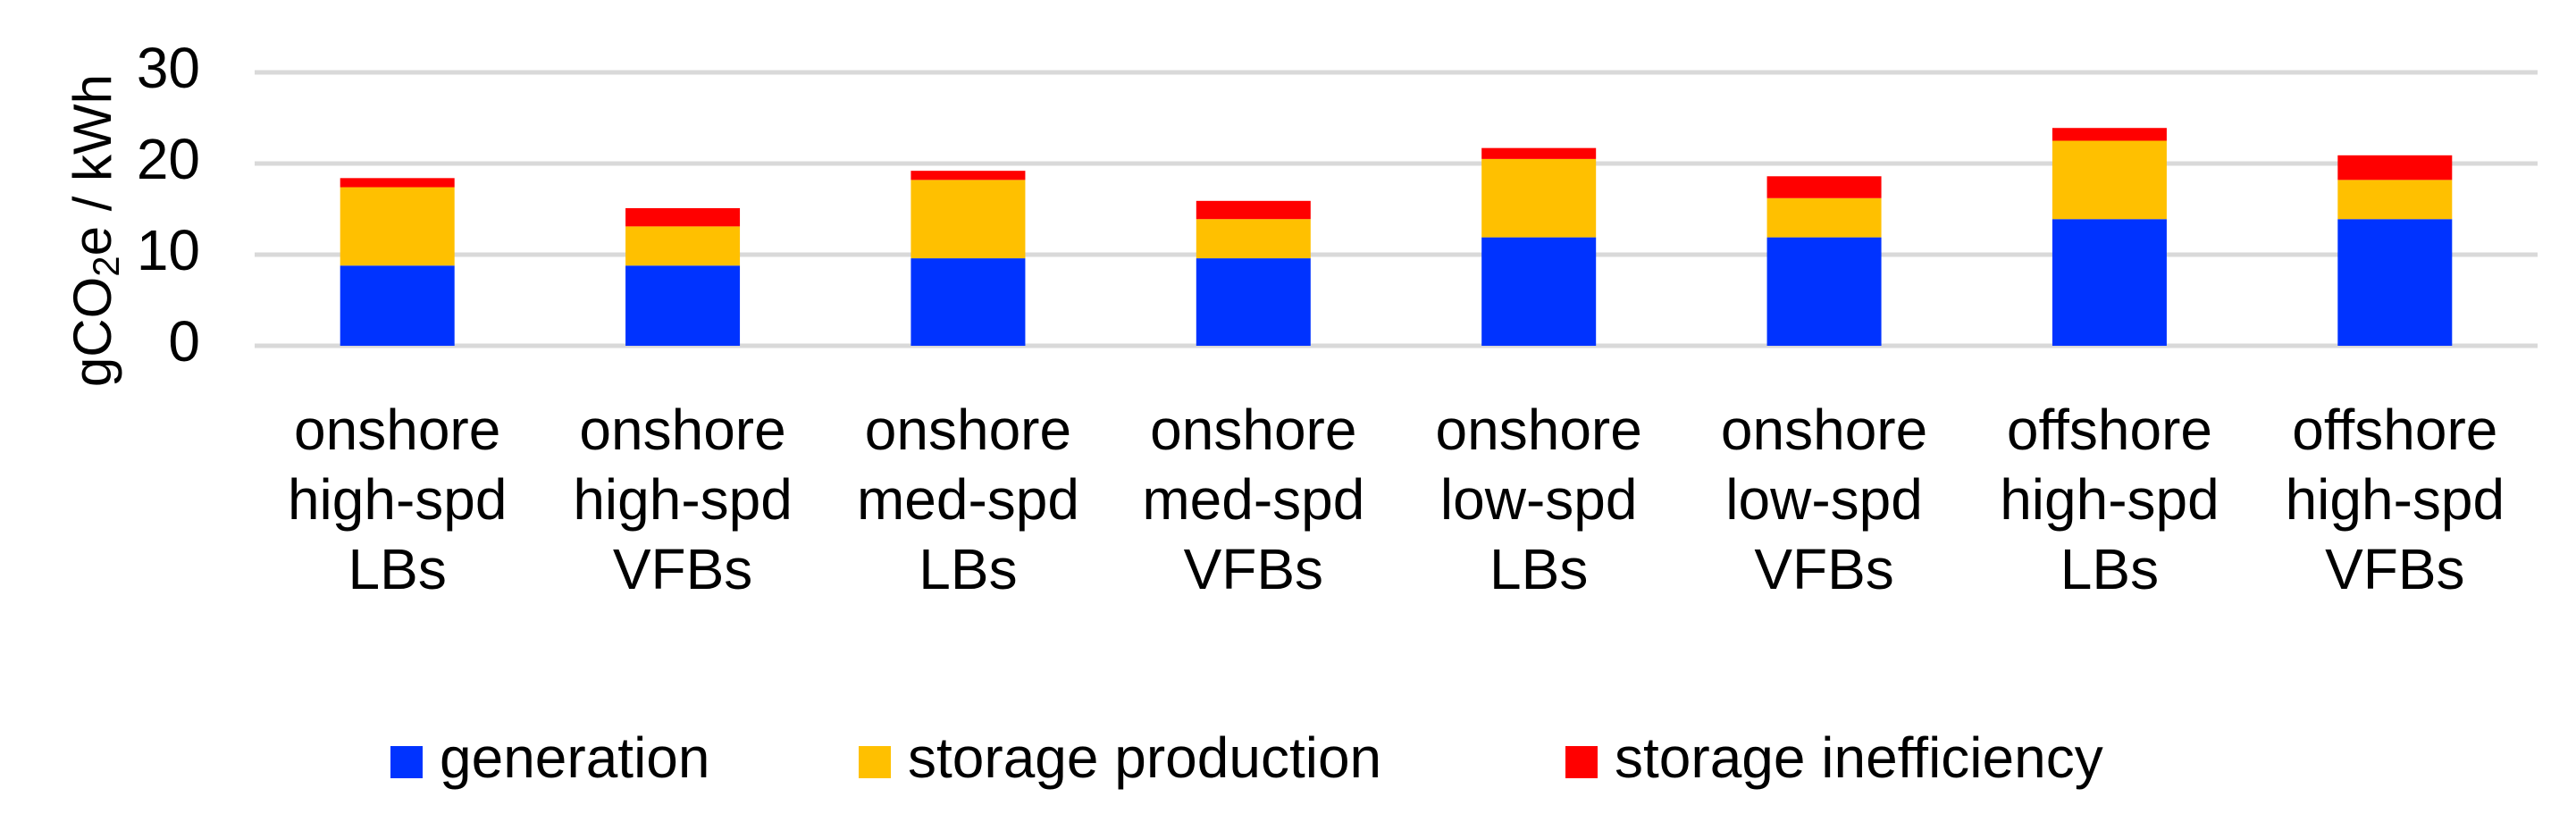 The height and width of the screenshot is (839, 2576). I want to click on category-label-5-line-0: onshore, so click(1824, 430).